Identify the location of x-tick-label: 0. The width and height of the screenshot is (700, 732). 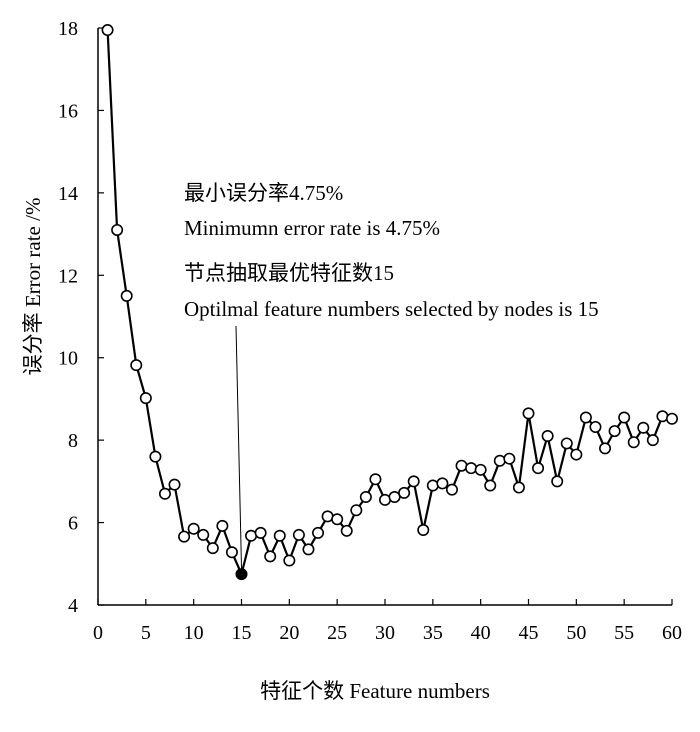
(98, 633).